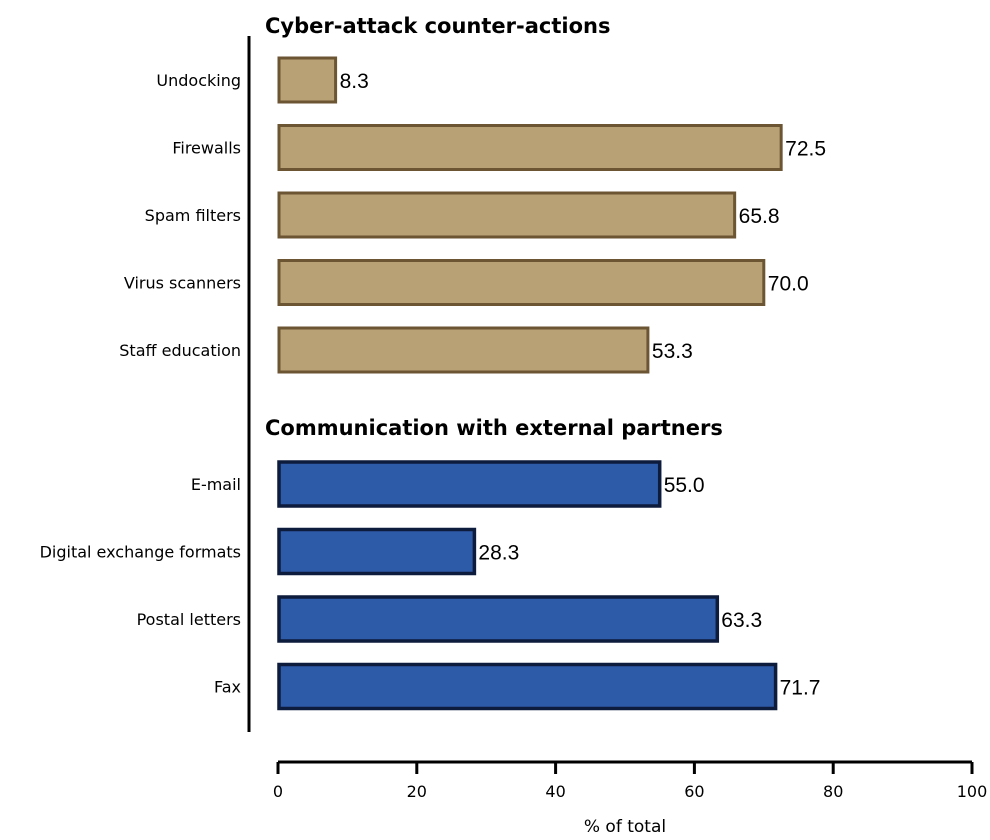 The image size is (990, 840). What do you see at coordinates (672, 351) in the screenshot?
I see `data-label: 53.3` at bounding box center [672, 351].